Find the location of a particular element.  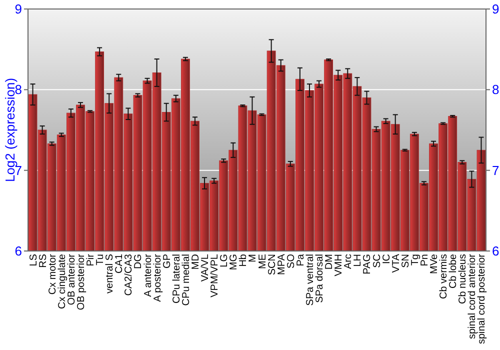

x-tick-label: SPa ventral is located at coordinates (310, 280).